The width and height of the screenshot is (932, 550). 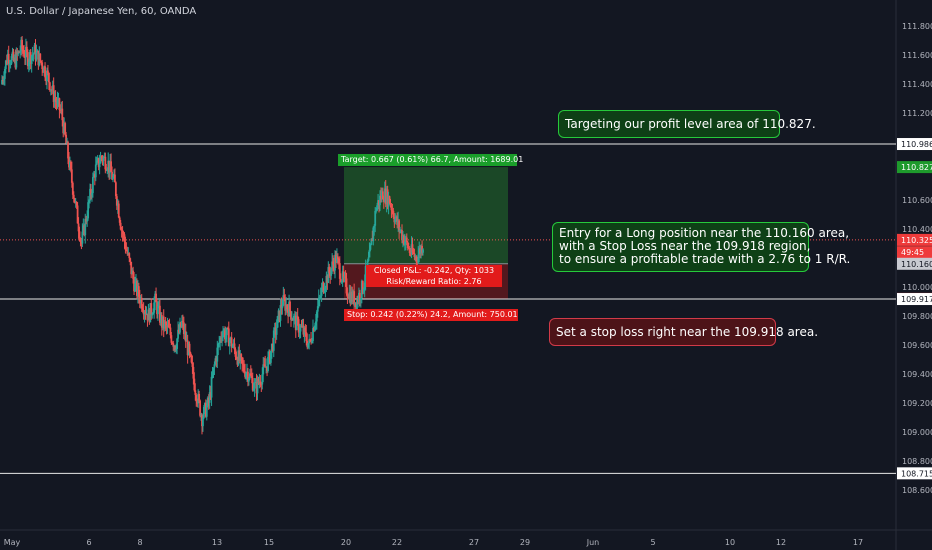 I want to click on x-tick-label: 12, so click(x=781, y=542).